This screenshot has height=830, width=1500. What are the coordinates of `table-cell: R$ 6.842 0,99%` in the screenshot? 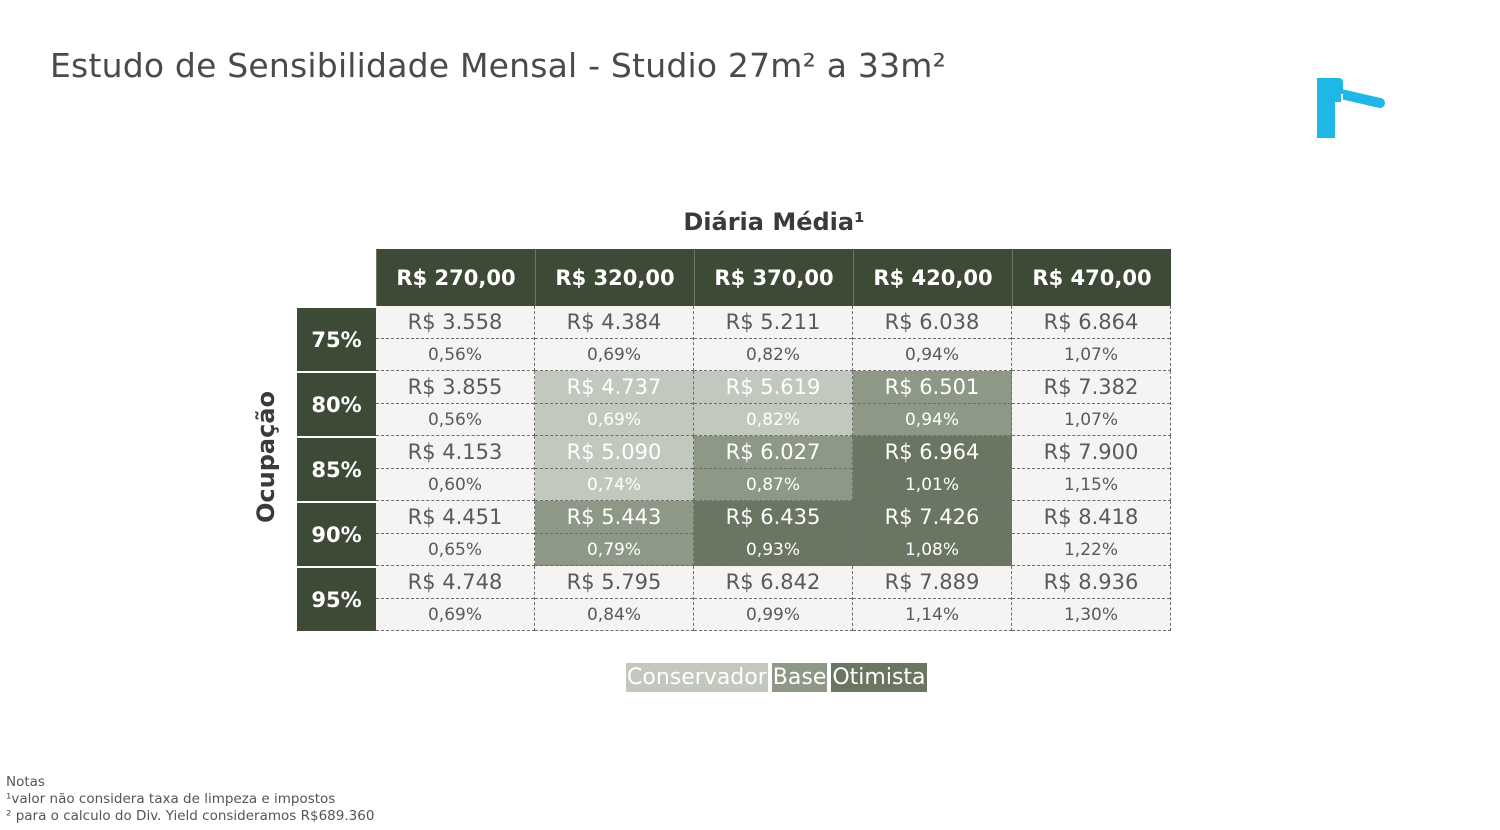 It's located at (773, 598).